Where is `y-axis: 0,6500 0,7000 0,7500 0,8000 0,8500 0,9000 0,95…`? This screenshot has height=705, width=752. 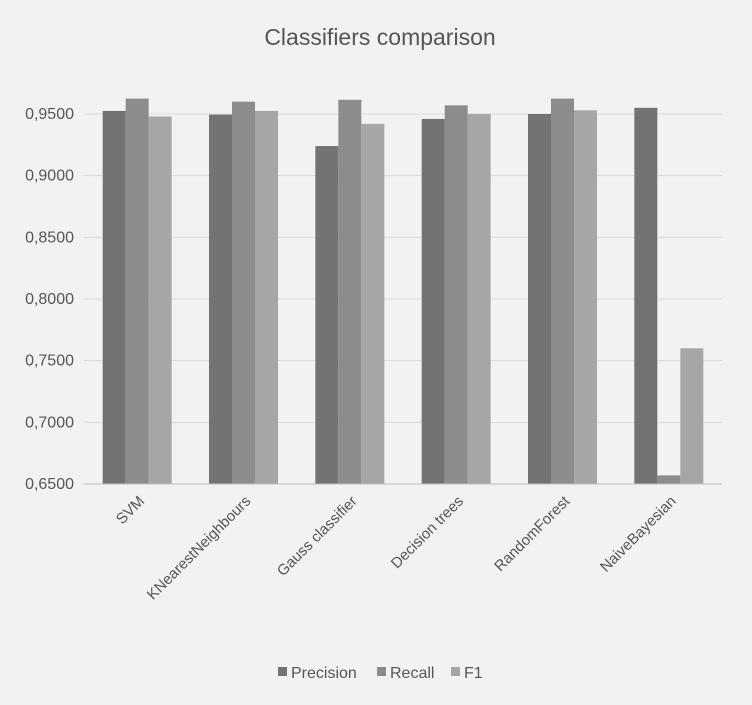 y-axis: 0,6500 0,7000 0,7500 0,8000 0,8500 0,9000 0,95… is located at coordinates (49, 299).